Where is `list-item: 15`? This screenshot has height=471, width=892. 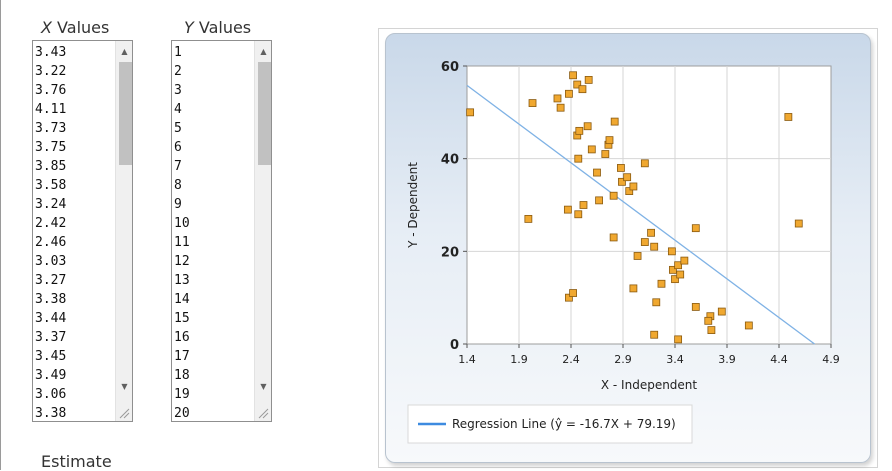 list-item: 15 is located at coordinates (182, 318).